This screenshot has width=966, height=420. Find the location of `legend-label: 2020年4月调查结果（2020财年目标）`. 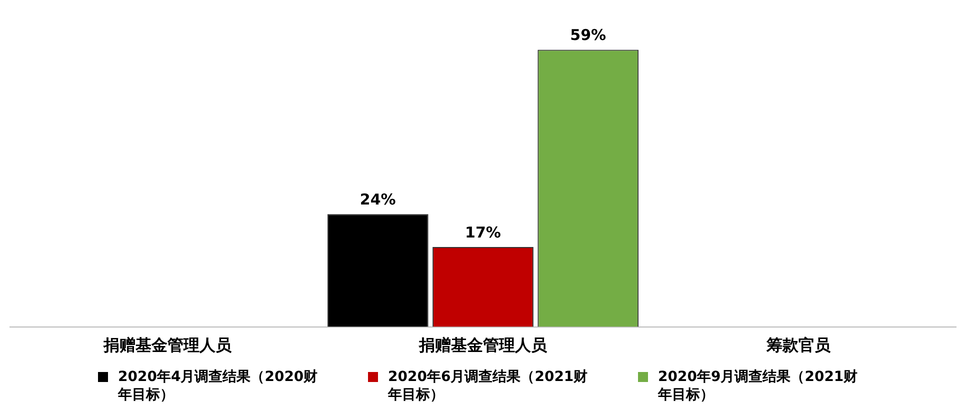

legend-label: 2020年4月调查结果（2020财年目标） is located at coordinates (218, 386).